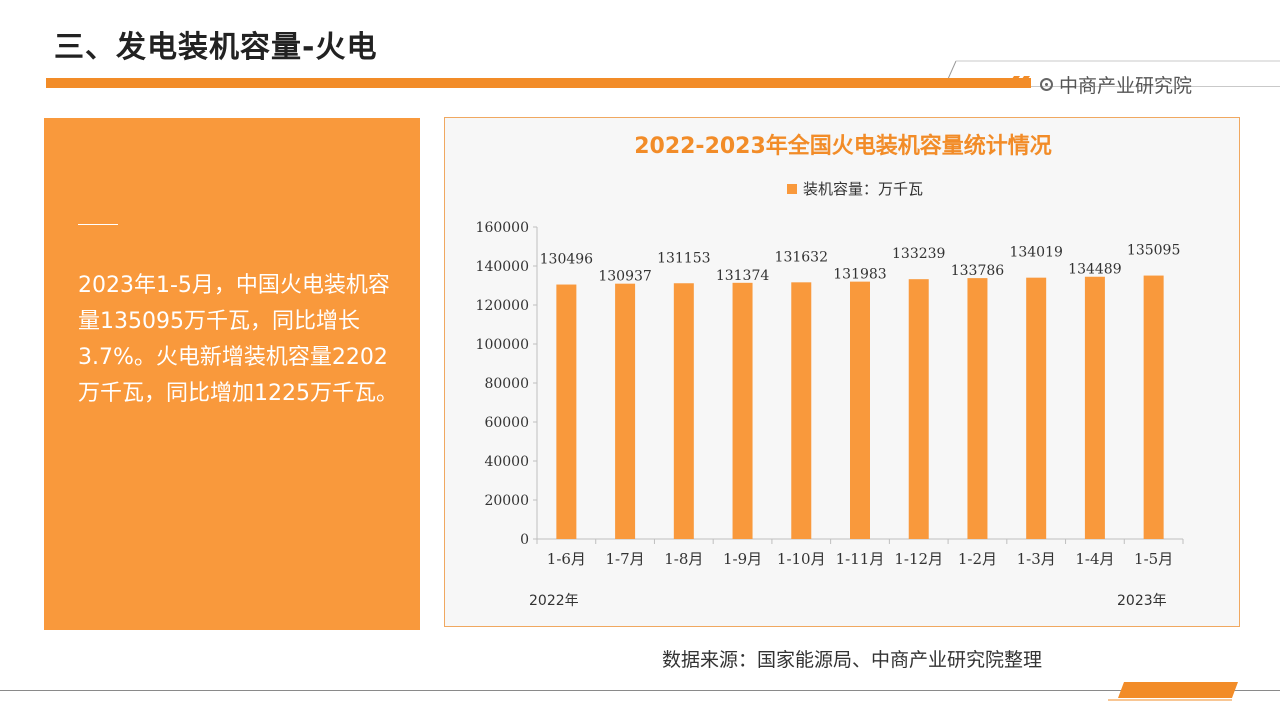 The image size is (1280, 720). What do you see at coordinates (554, 601) in the screenshot?
I see `year-label-2022: 2022年` at bounding box center [554, 601].